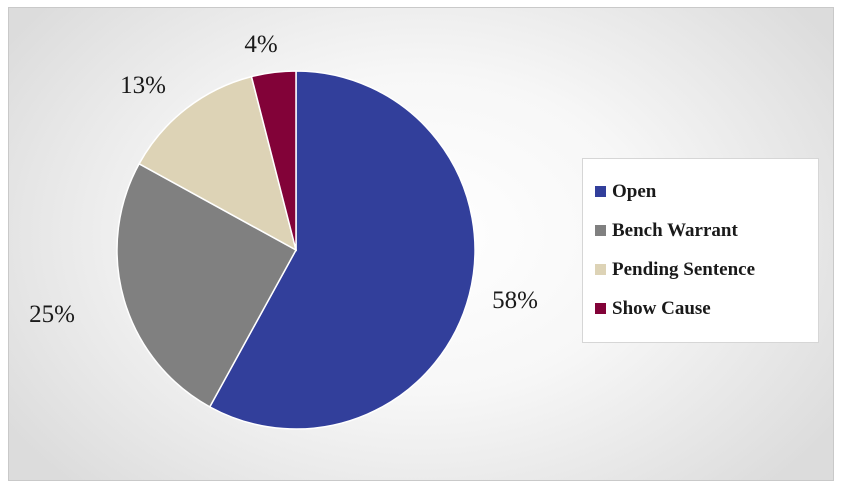 This screenshot has height=489, width=843. I want to click on pie-slice-show-cause, so click(273, 160).